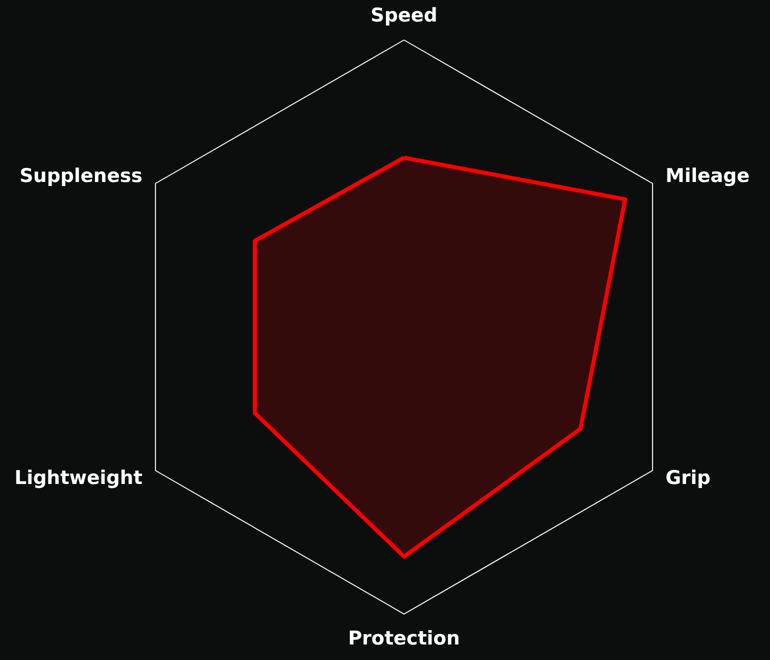  Describe the element at coordinates (404, 639) in the screenshot. I see `spoke-label: Protection` at that location.